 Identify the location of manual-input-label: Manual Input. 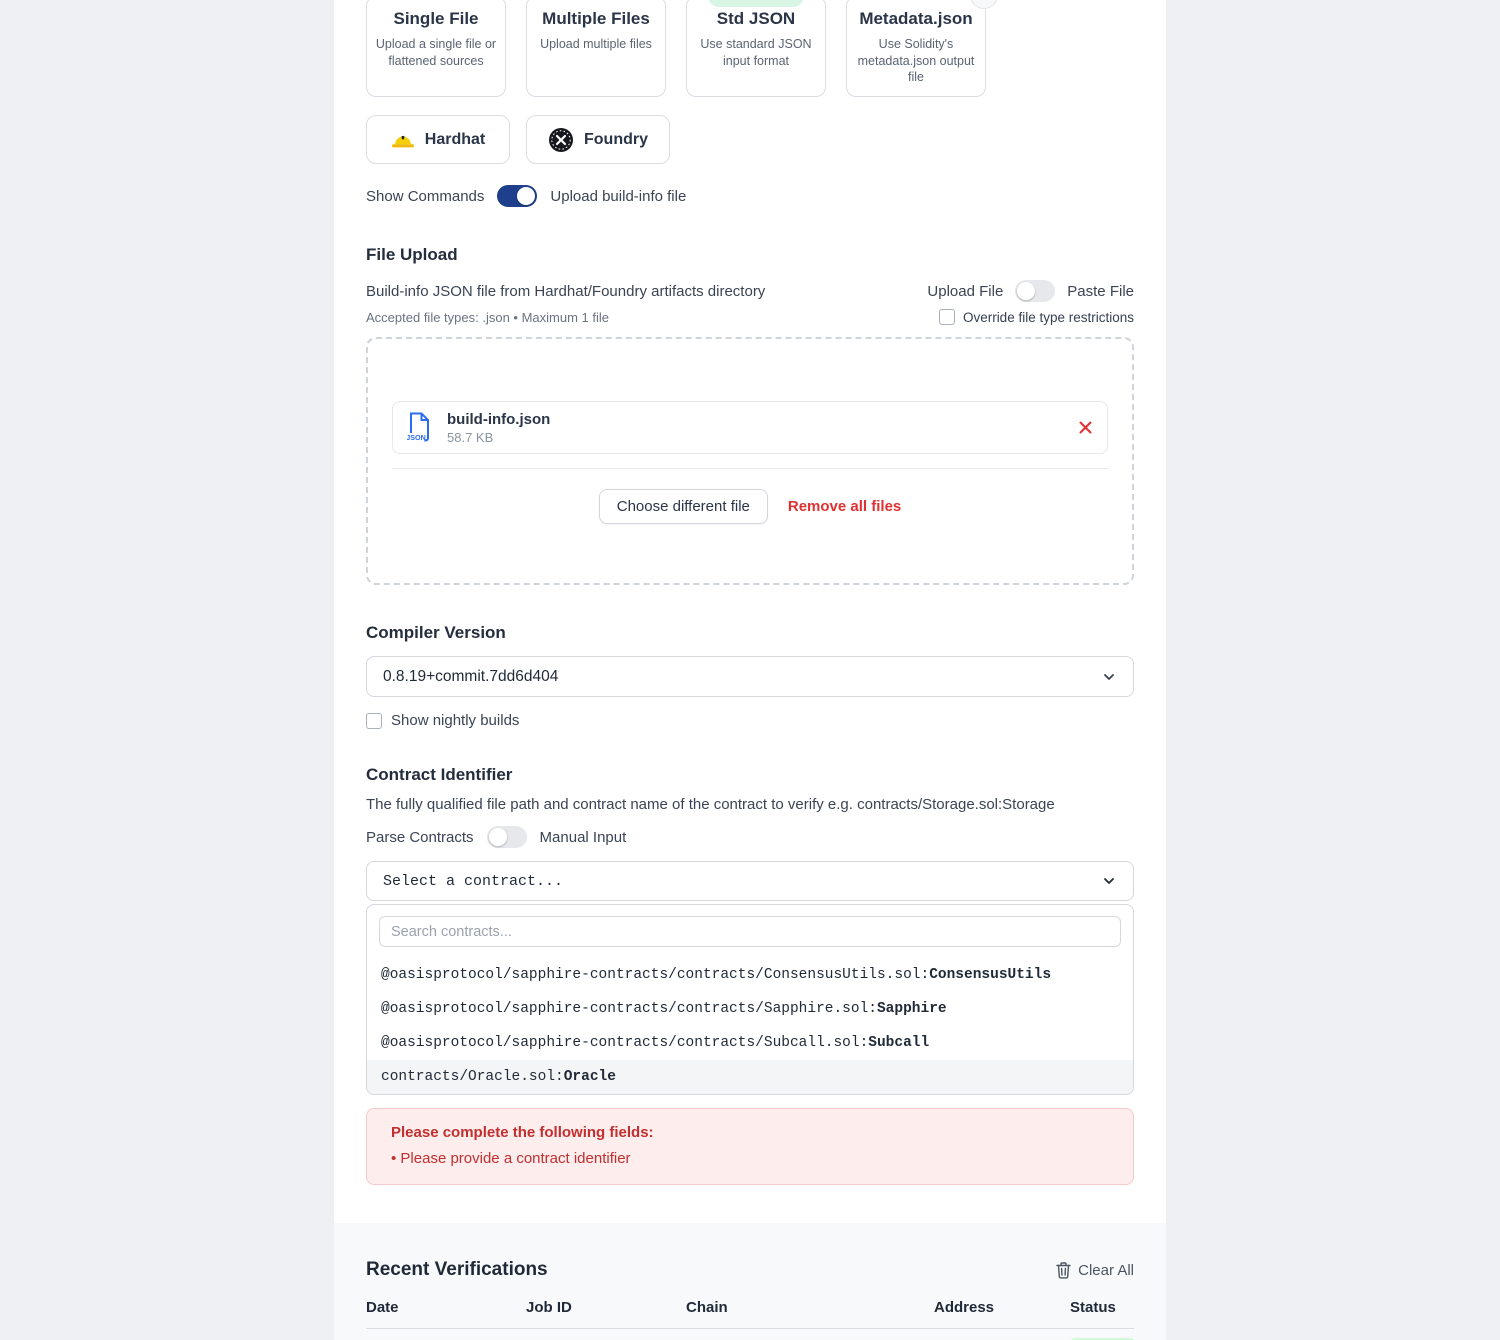
(583, 837).